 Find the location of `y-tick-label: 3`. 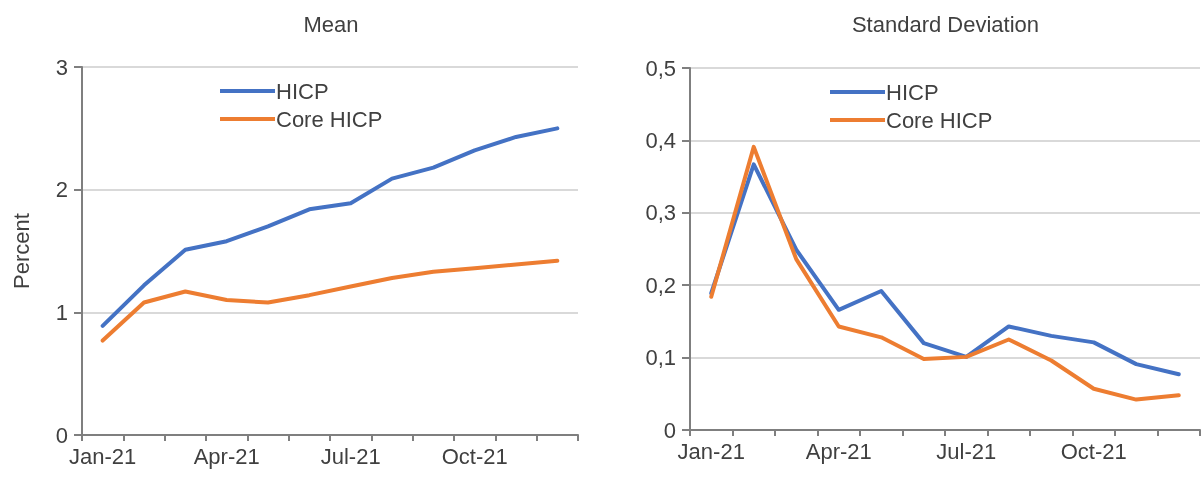

y-tick-label: 3 is located at coordinates (61, 67).